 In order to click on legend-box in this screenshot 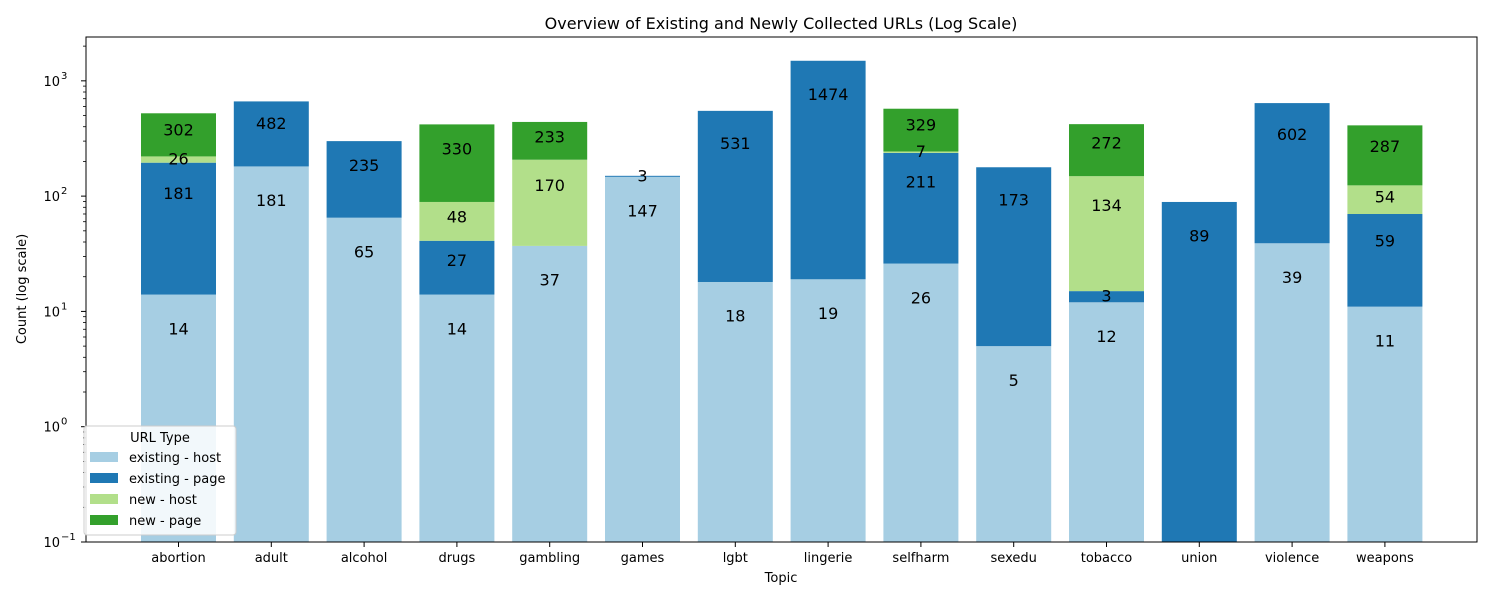, I will do `click(160, 480)`.